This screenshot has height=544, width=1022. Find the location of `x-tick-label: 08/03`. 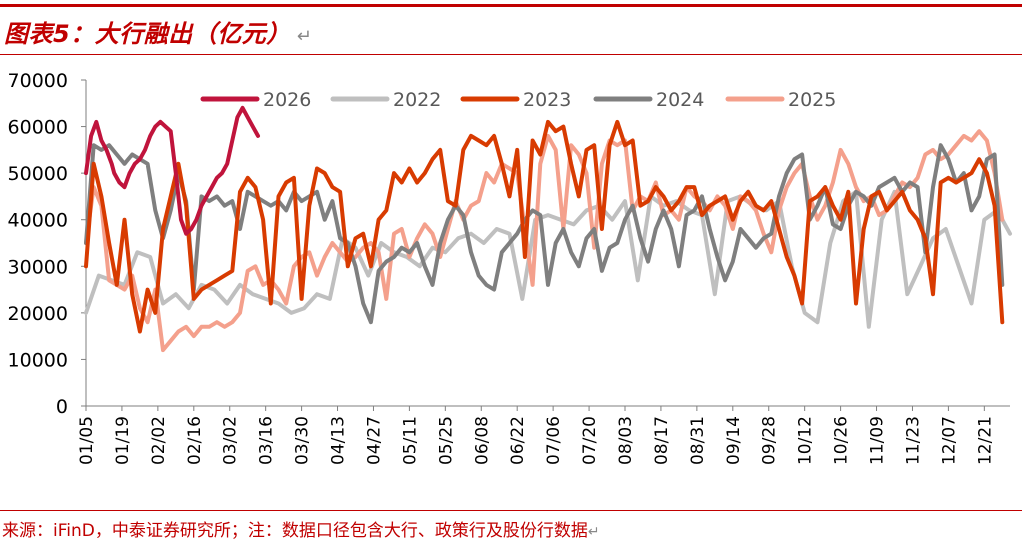

x-tick-label: 08/03 is located at coordinates (626, 440).